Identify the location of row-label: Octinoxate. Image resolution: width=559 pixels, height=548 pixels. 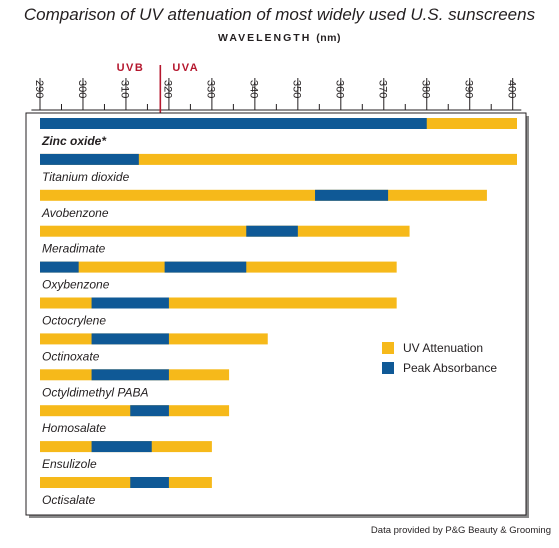
(71, 356).